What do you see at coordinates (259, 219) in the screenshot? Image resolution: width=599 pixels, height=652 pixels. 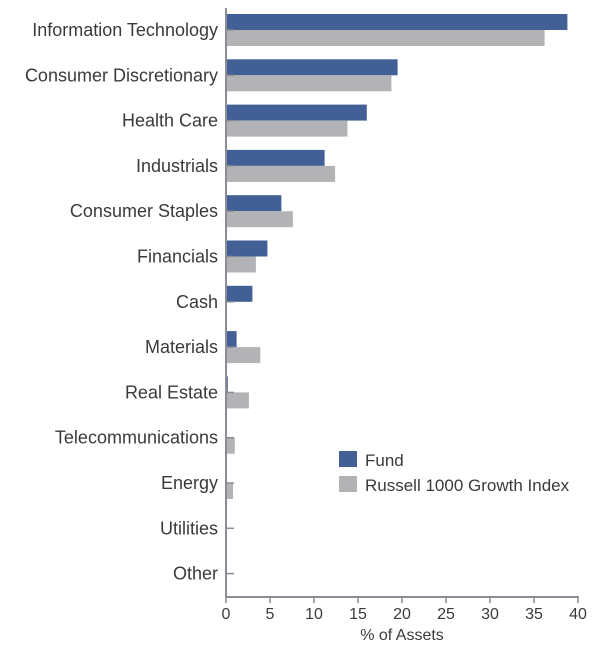 I see `bar-russell-1000-growth-index-consumer-staples` at bounding box center [259, 219].